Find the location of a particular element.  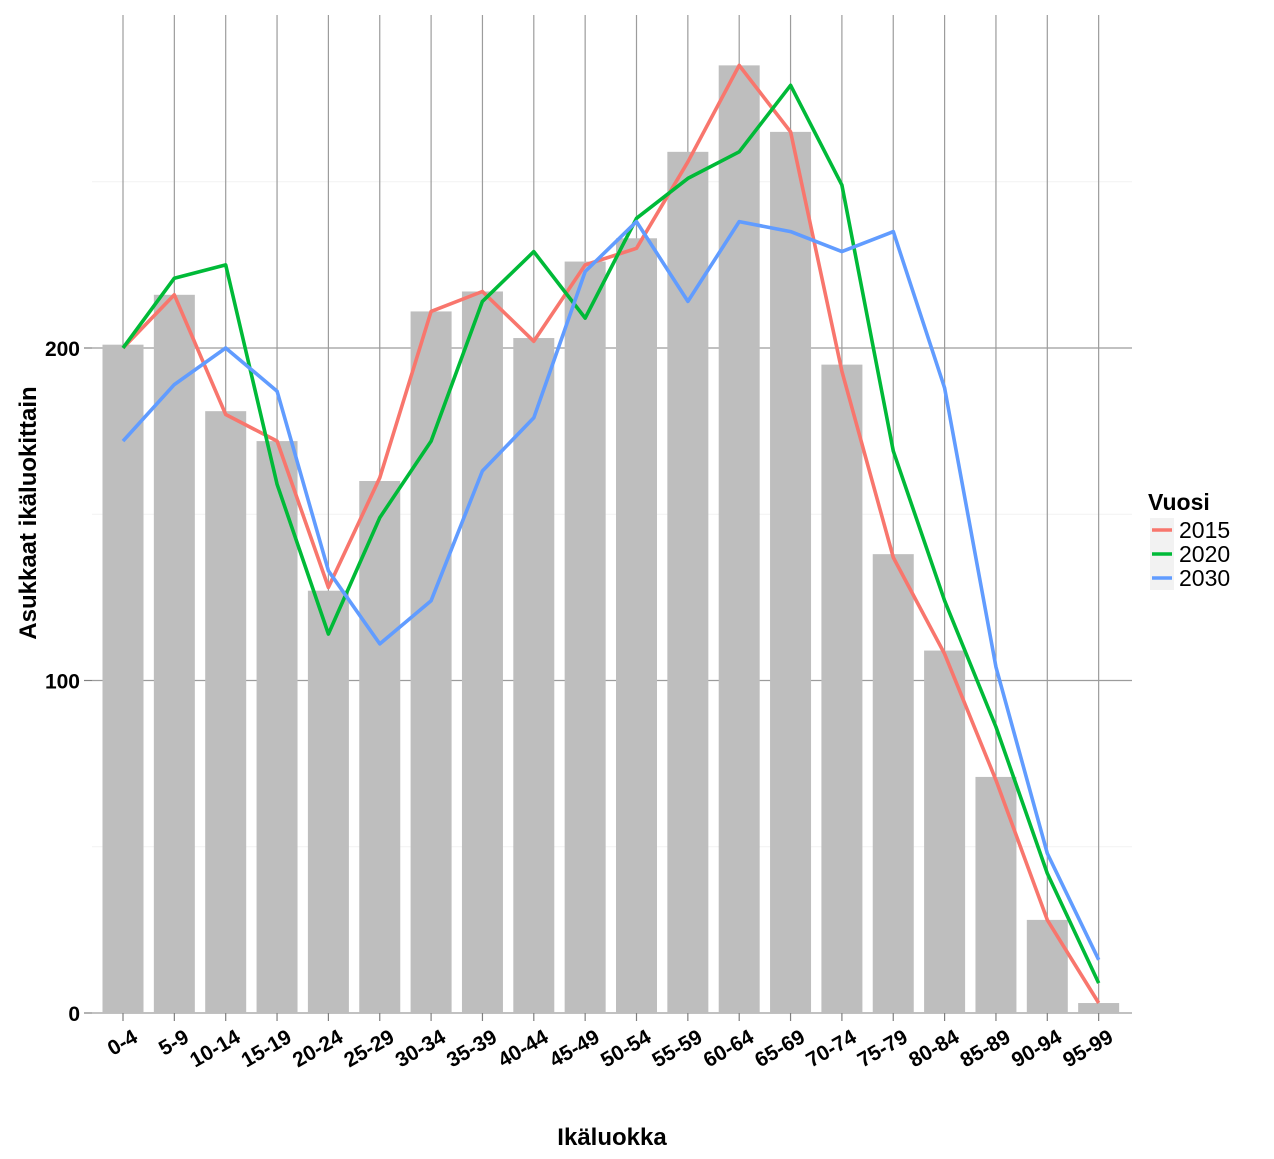

y-axis-title: Asukkaat ikäluokittain is located at coordinates (28, 512).